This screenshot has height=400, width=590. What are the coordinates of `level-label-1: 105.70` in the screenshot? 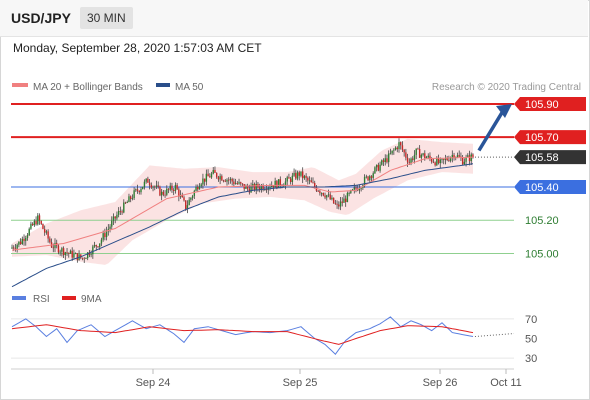 It's located at (542, 138).